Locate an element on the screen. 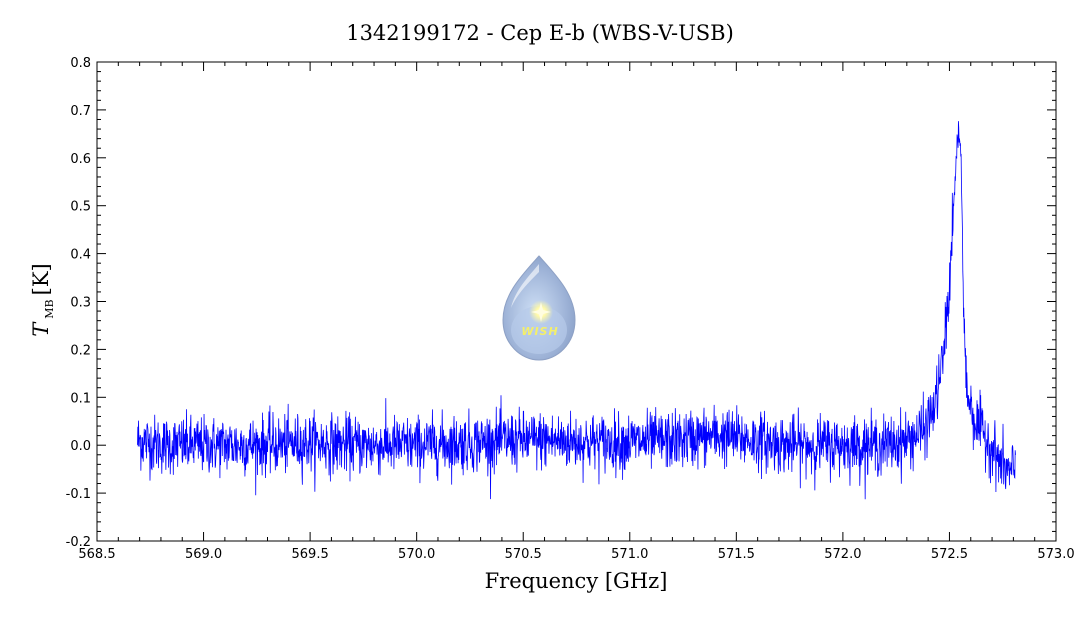  y-axis-label: T MB [K] is located at coordinates (42, 299).